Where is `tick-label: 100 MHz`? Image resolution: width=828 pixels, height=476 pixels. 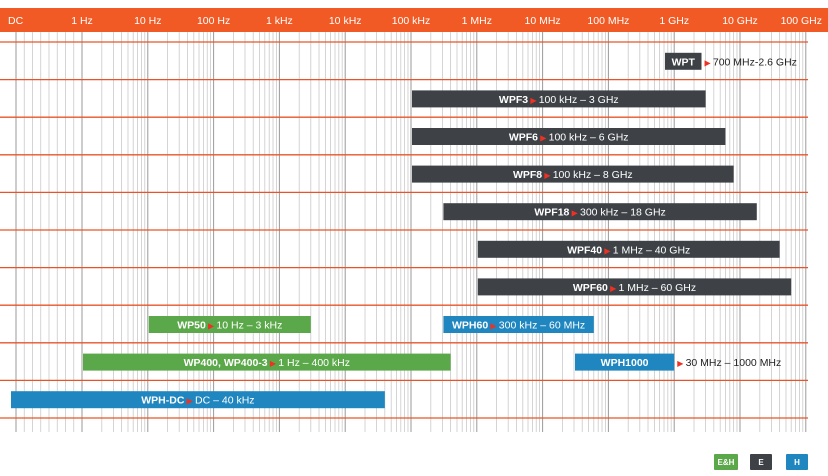 tick-label: 100 MHz is located at coordinates (608, 21).